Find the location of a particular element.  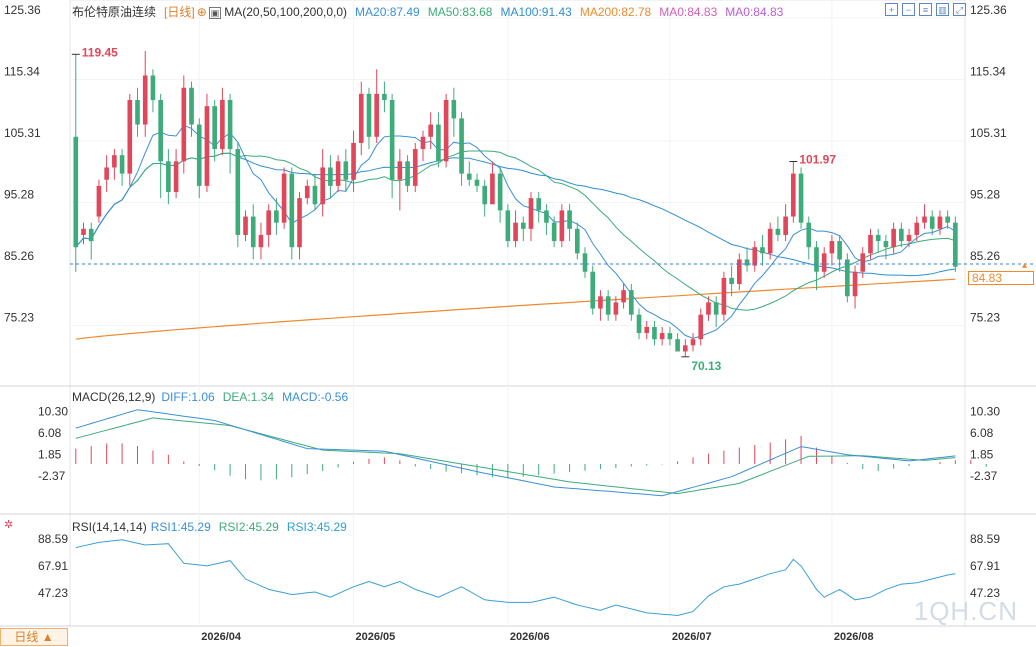

macd-diff: DIFF:1.06 is located at coordinates (188, 397).